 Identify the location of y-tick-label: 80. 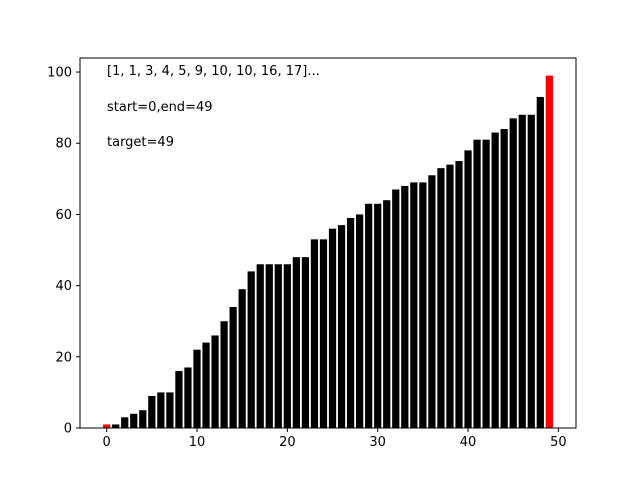
(63, 144).